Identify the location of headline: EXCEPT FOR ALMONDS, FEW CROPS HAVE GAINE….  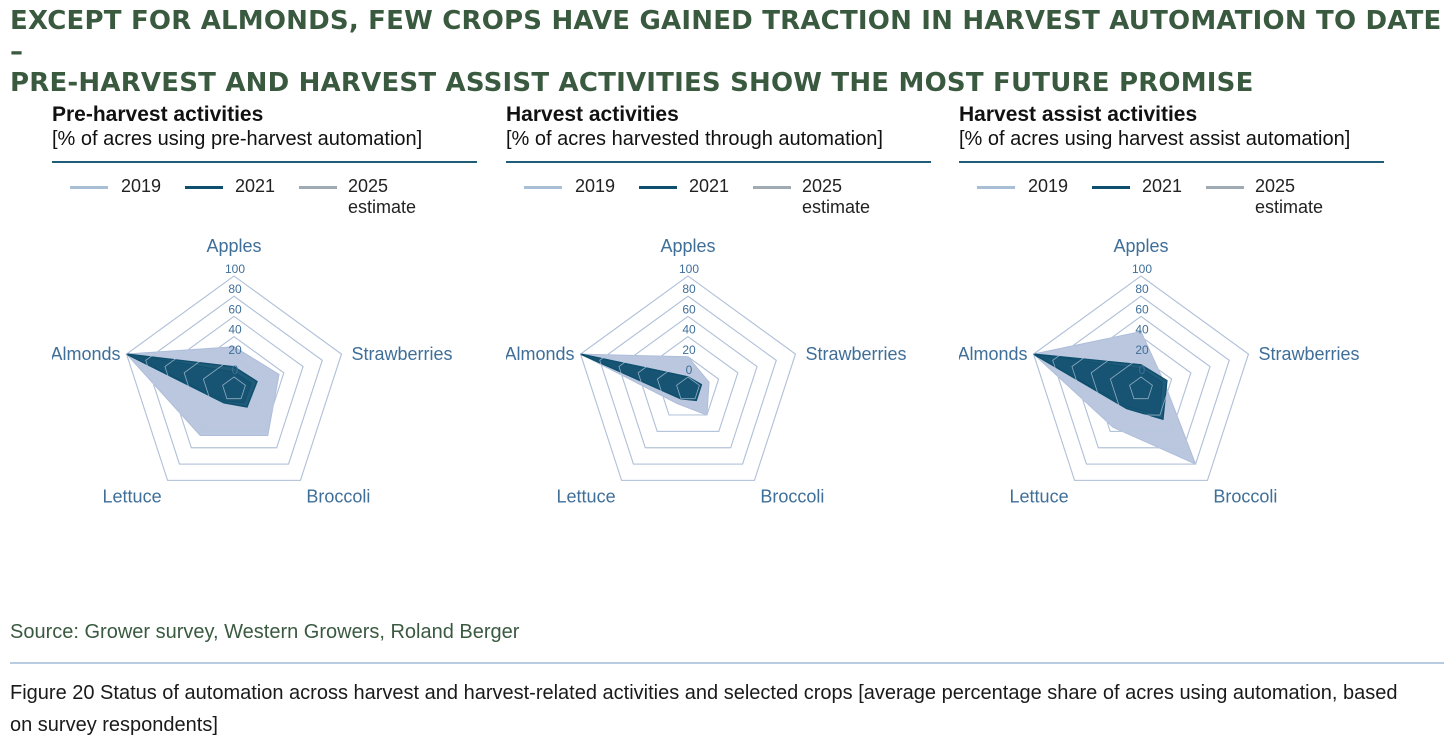
(730, 52).